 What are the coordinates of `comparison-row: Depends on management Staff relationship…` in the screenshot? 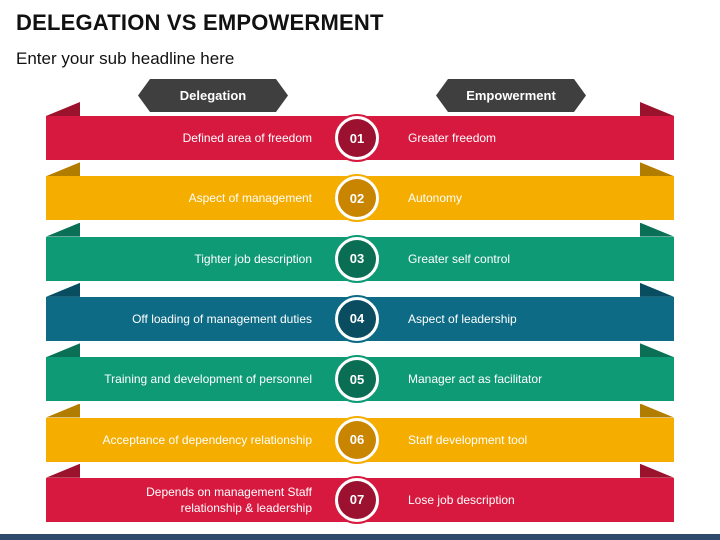 It's located at (360, 493).